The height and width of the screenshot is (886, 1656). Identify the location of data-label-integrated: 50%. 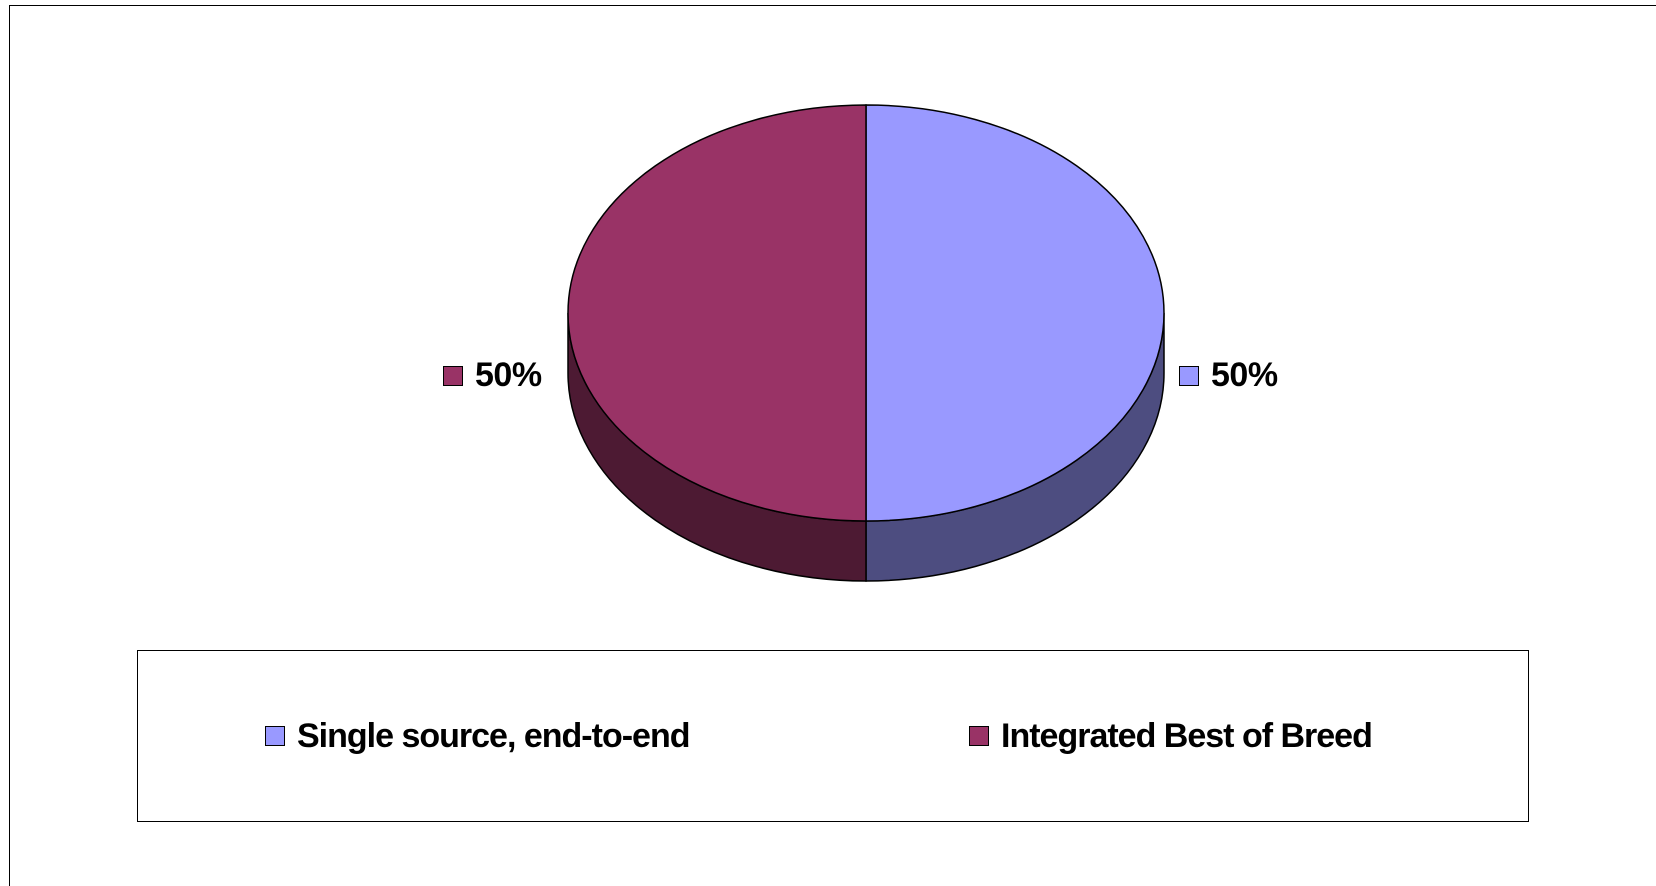
(492, 375).